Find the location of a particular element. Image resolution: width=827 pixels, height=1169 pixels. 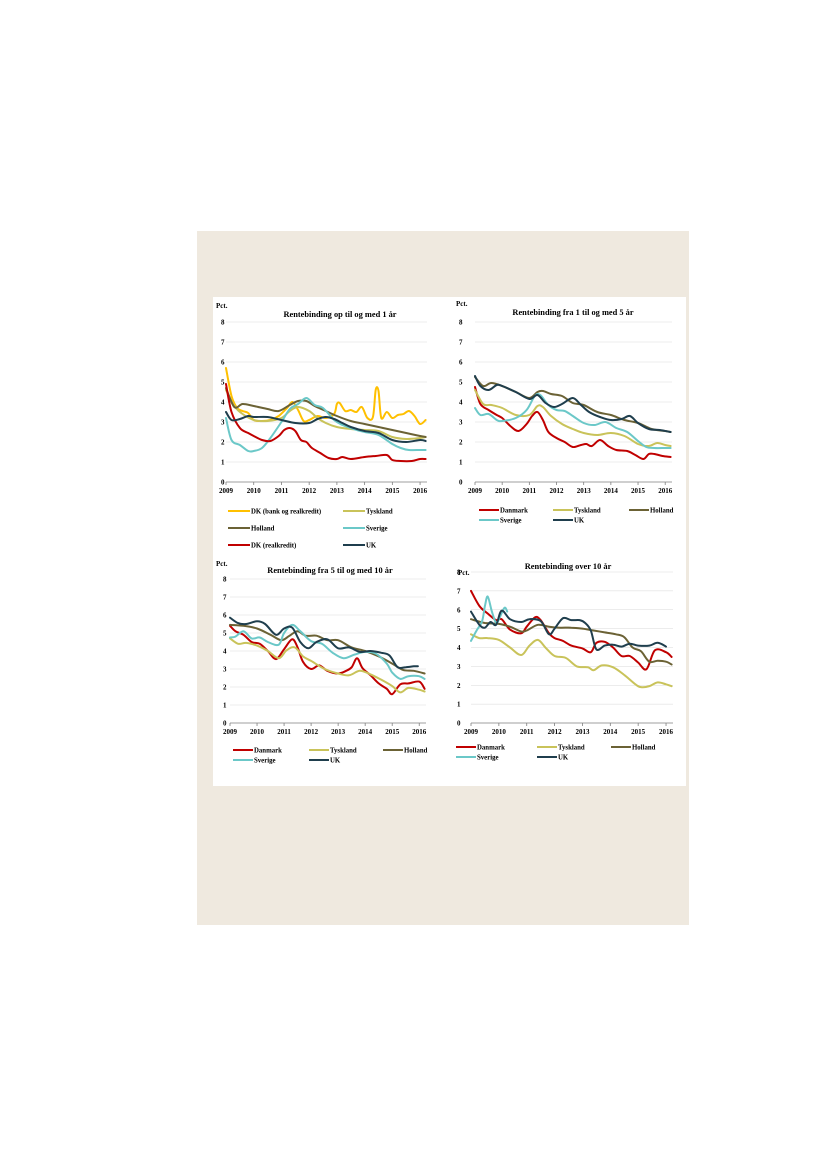

chart-title: Rentebinding over 10 år is located at coordinates (568, 566).